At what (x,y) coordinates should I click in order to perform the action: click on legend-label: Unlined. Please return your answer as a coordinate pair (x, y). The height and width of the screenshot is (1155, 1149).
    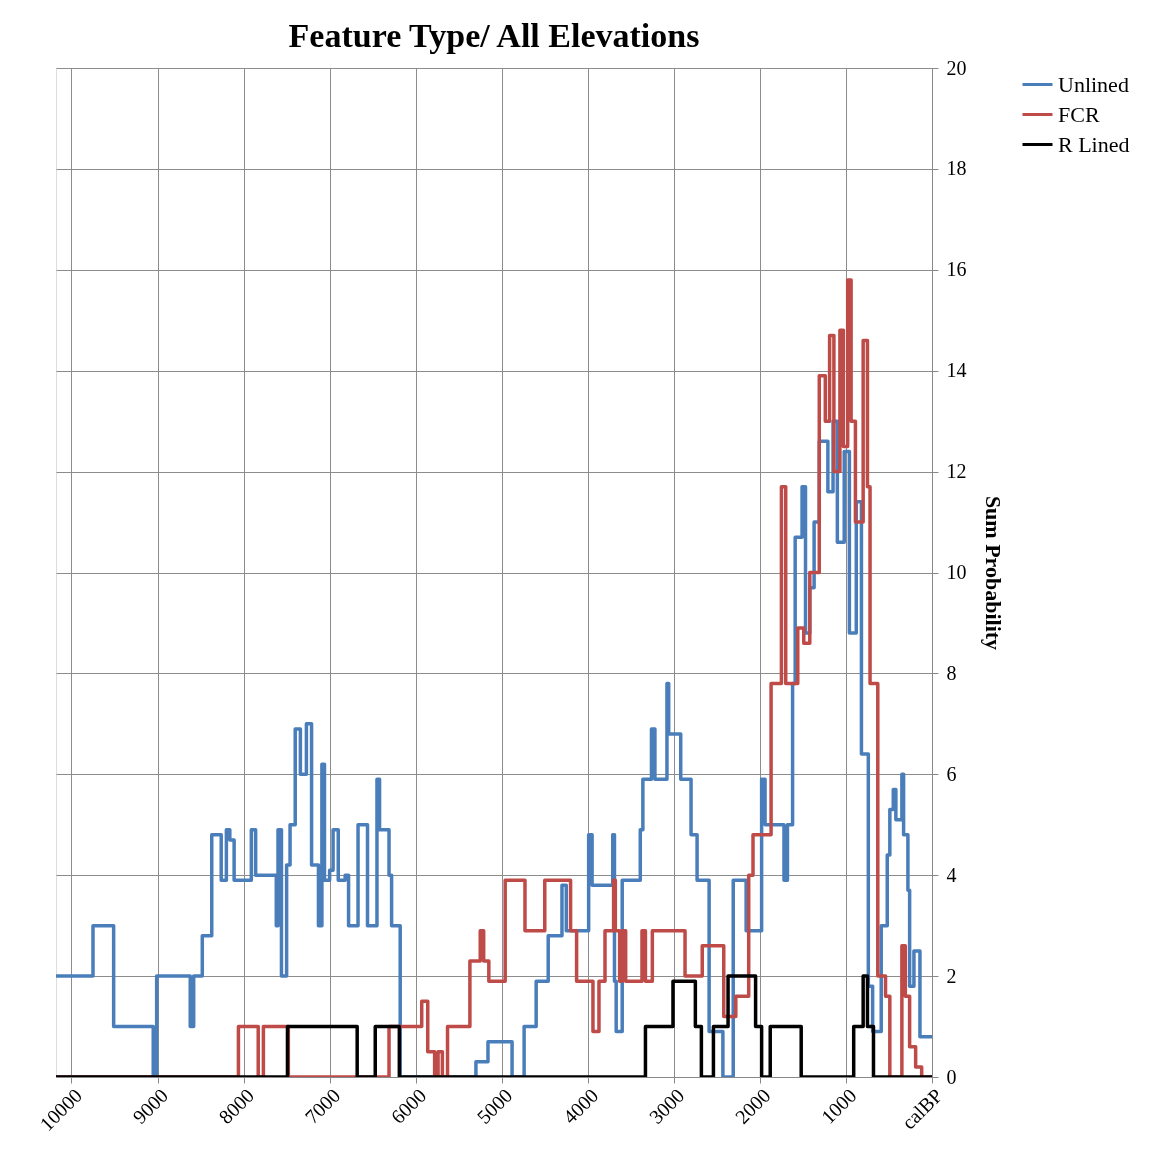
    Looking at the image, I should click on (1093, 84).